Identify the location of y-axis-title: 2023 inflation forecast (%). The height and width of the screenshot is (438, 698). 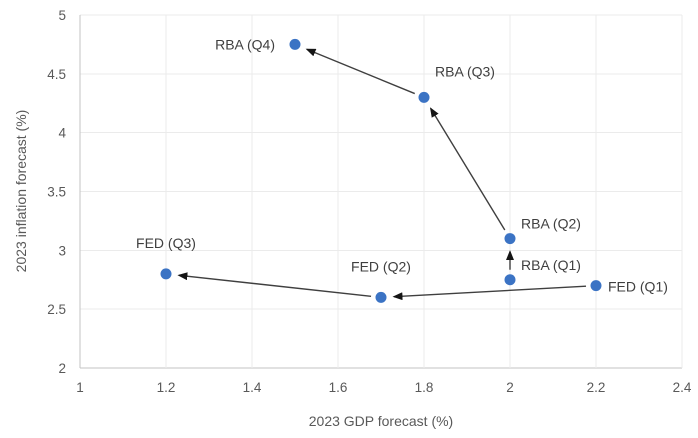
(21, 191).